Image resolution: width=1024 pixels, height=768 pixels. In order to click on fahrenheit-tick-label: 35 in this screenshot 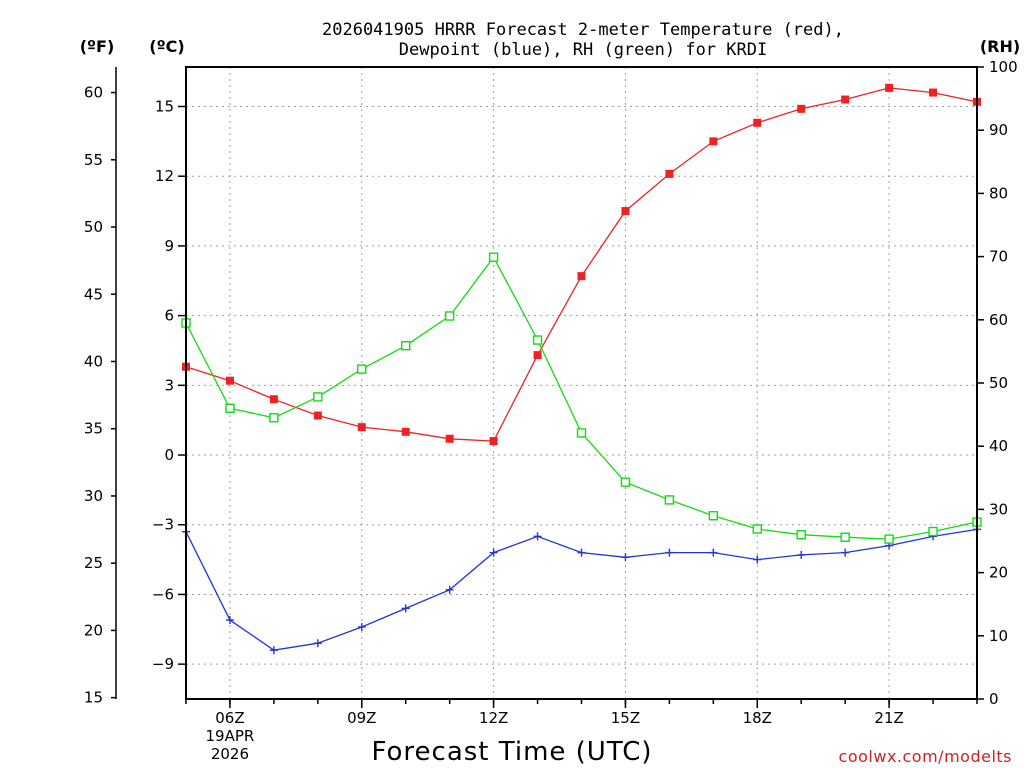, I will do `click(93, 429)`.